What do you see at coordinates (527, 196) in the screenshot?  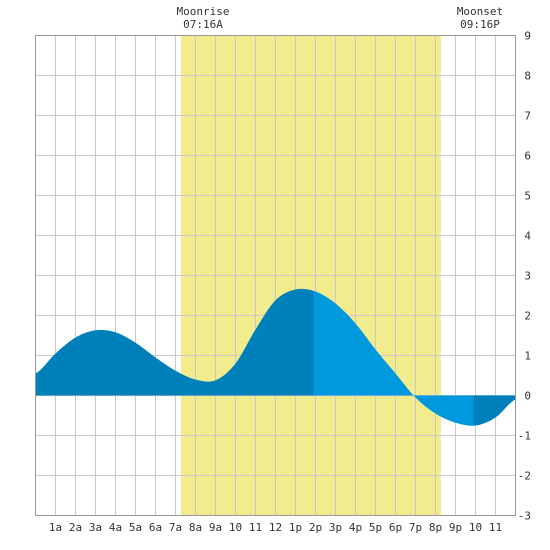 I see `y-tick-label: 5` at bounding box center [527, 196].